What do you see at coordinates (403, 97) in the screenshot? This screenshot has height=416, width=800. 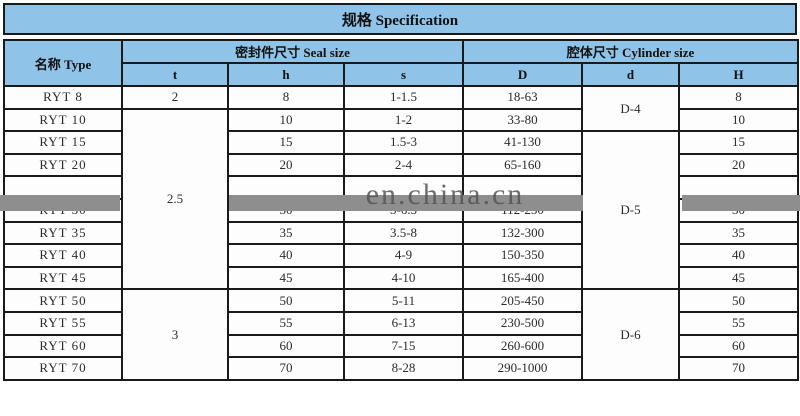 I see `s-cell: 1-1.5` at bounding box center [403, 97].